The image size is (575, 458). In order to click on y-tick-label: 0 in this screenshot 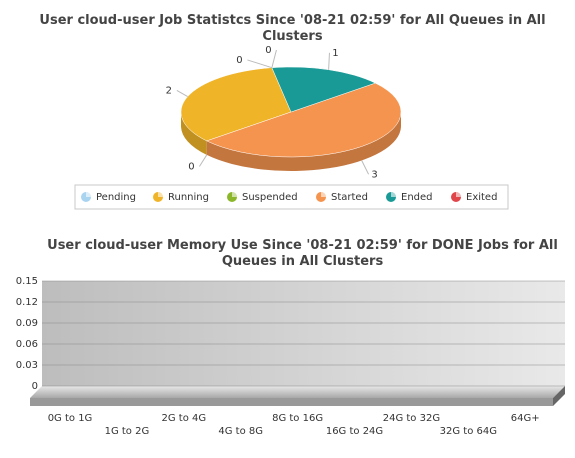, I will do `click(35, 386)`.